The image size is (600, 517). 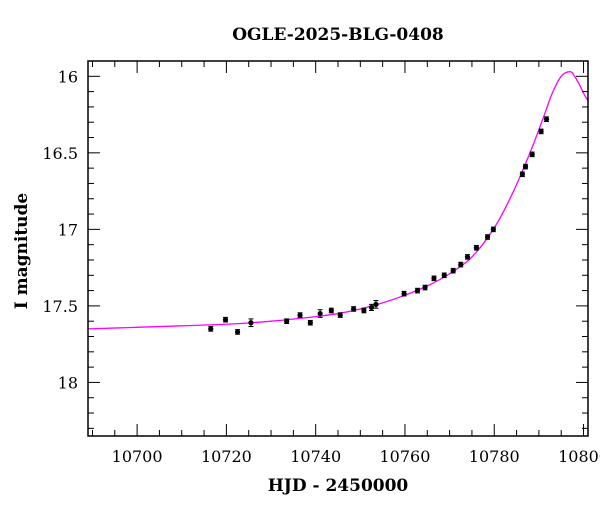 What do you see at coordinates (494, 456) in the screenshot?
I see `x-tick-label: 10780` at bounding box center [494, 456].